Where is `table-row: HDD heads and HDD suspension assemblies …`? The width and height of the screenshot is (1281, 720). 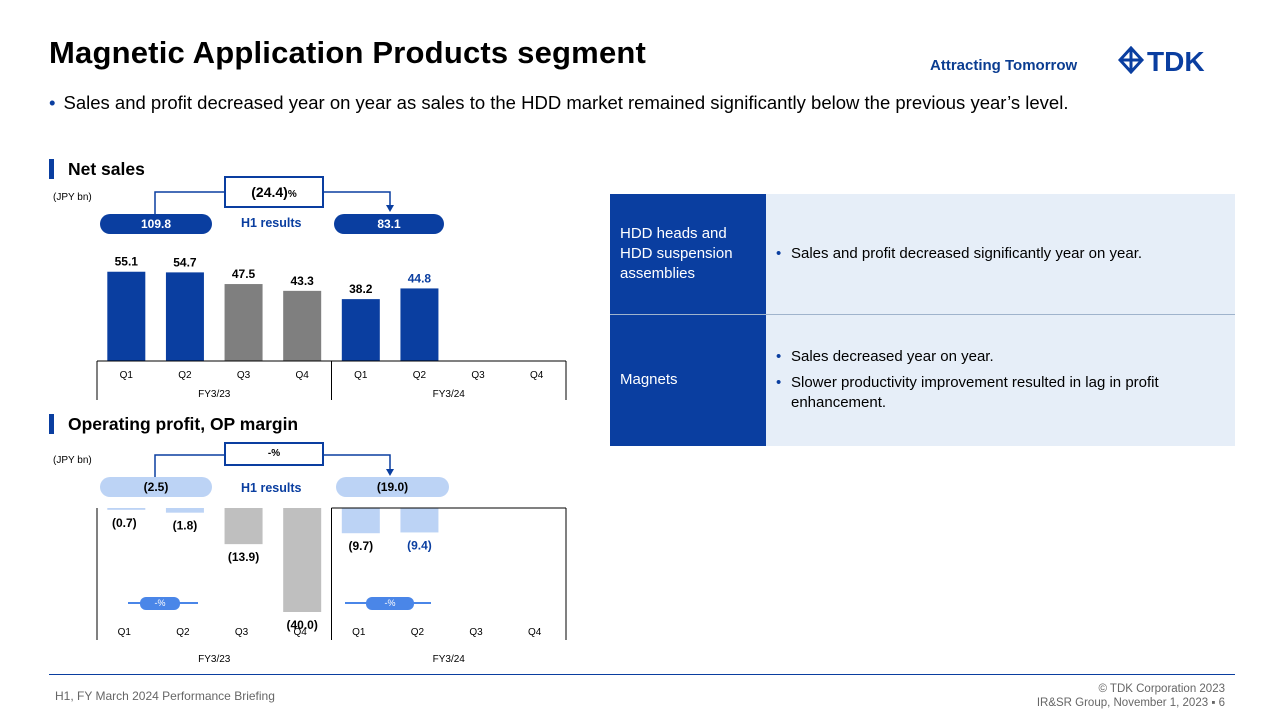
table-row: HDD heads and HDD suspension assemblies … is located at coordinates (922, 254).